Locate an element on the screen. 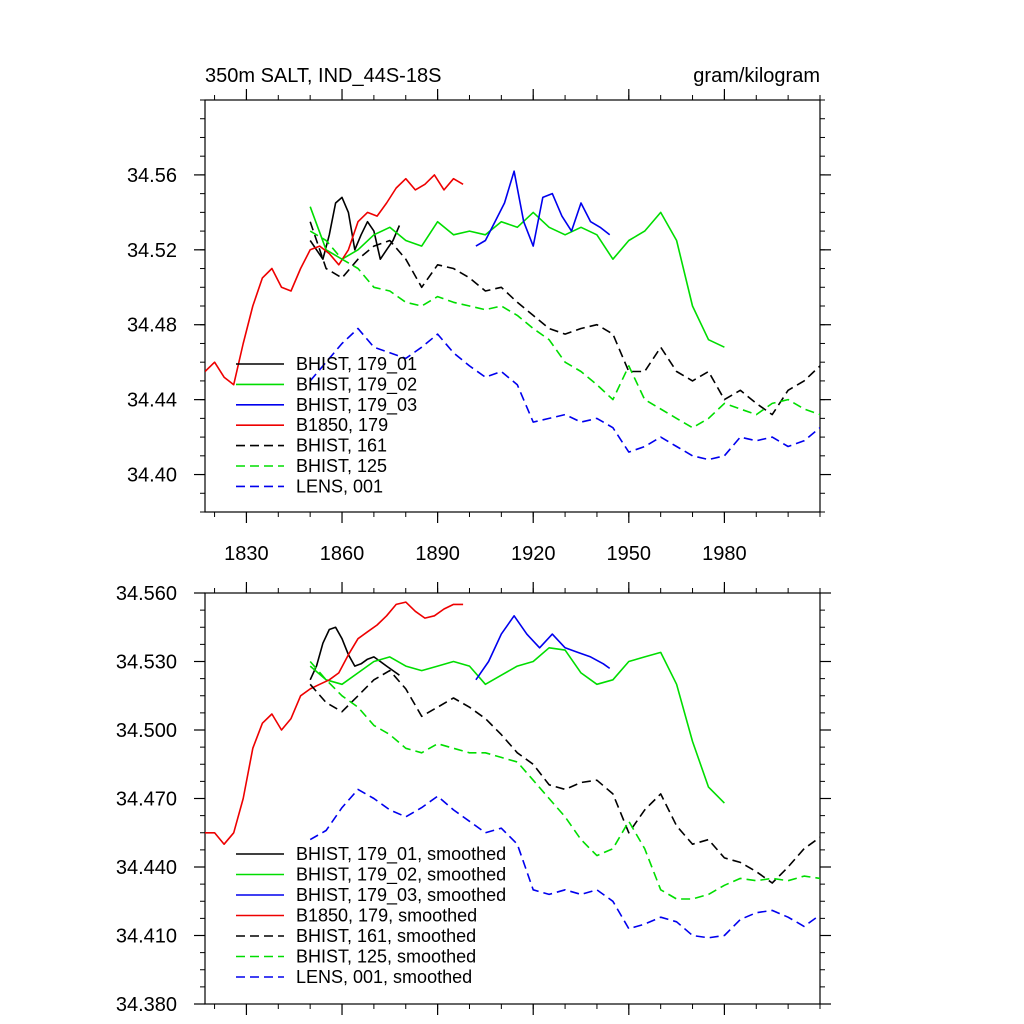  y-tick-label: 34.530 is located at coordinates (146, 663).